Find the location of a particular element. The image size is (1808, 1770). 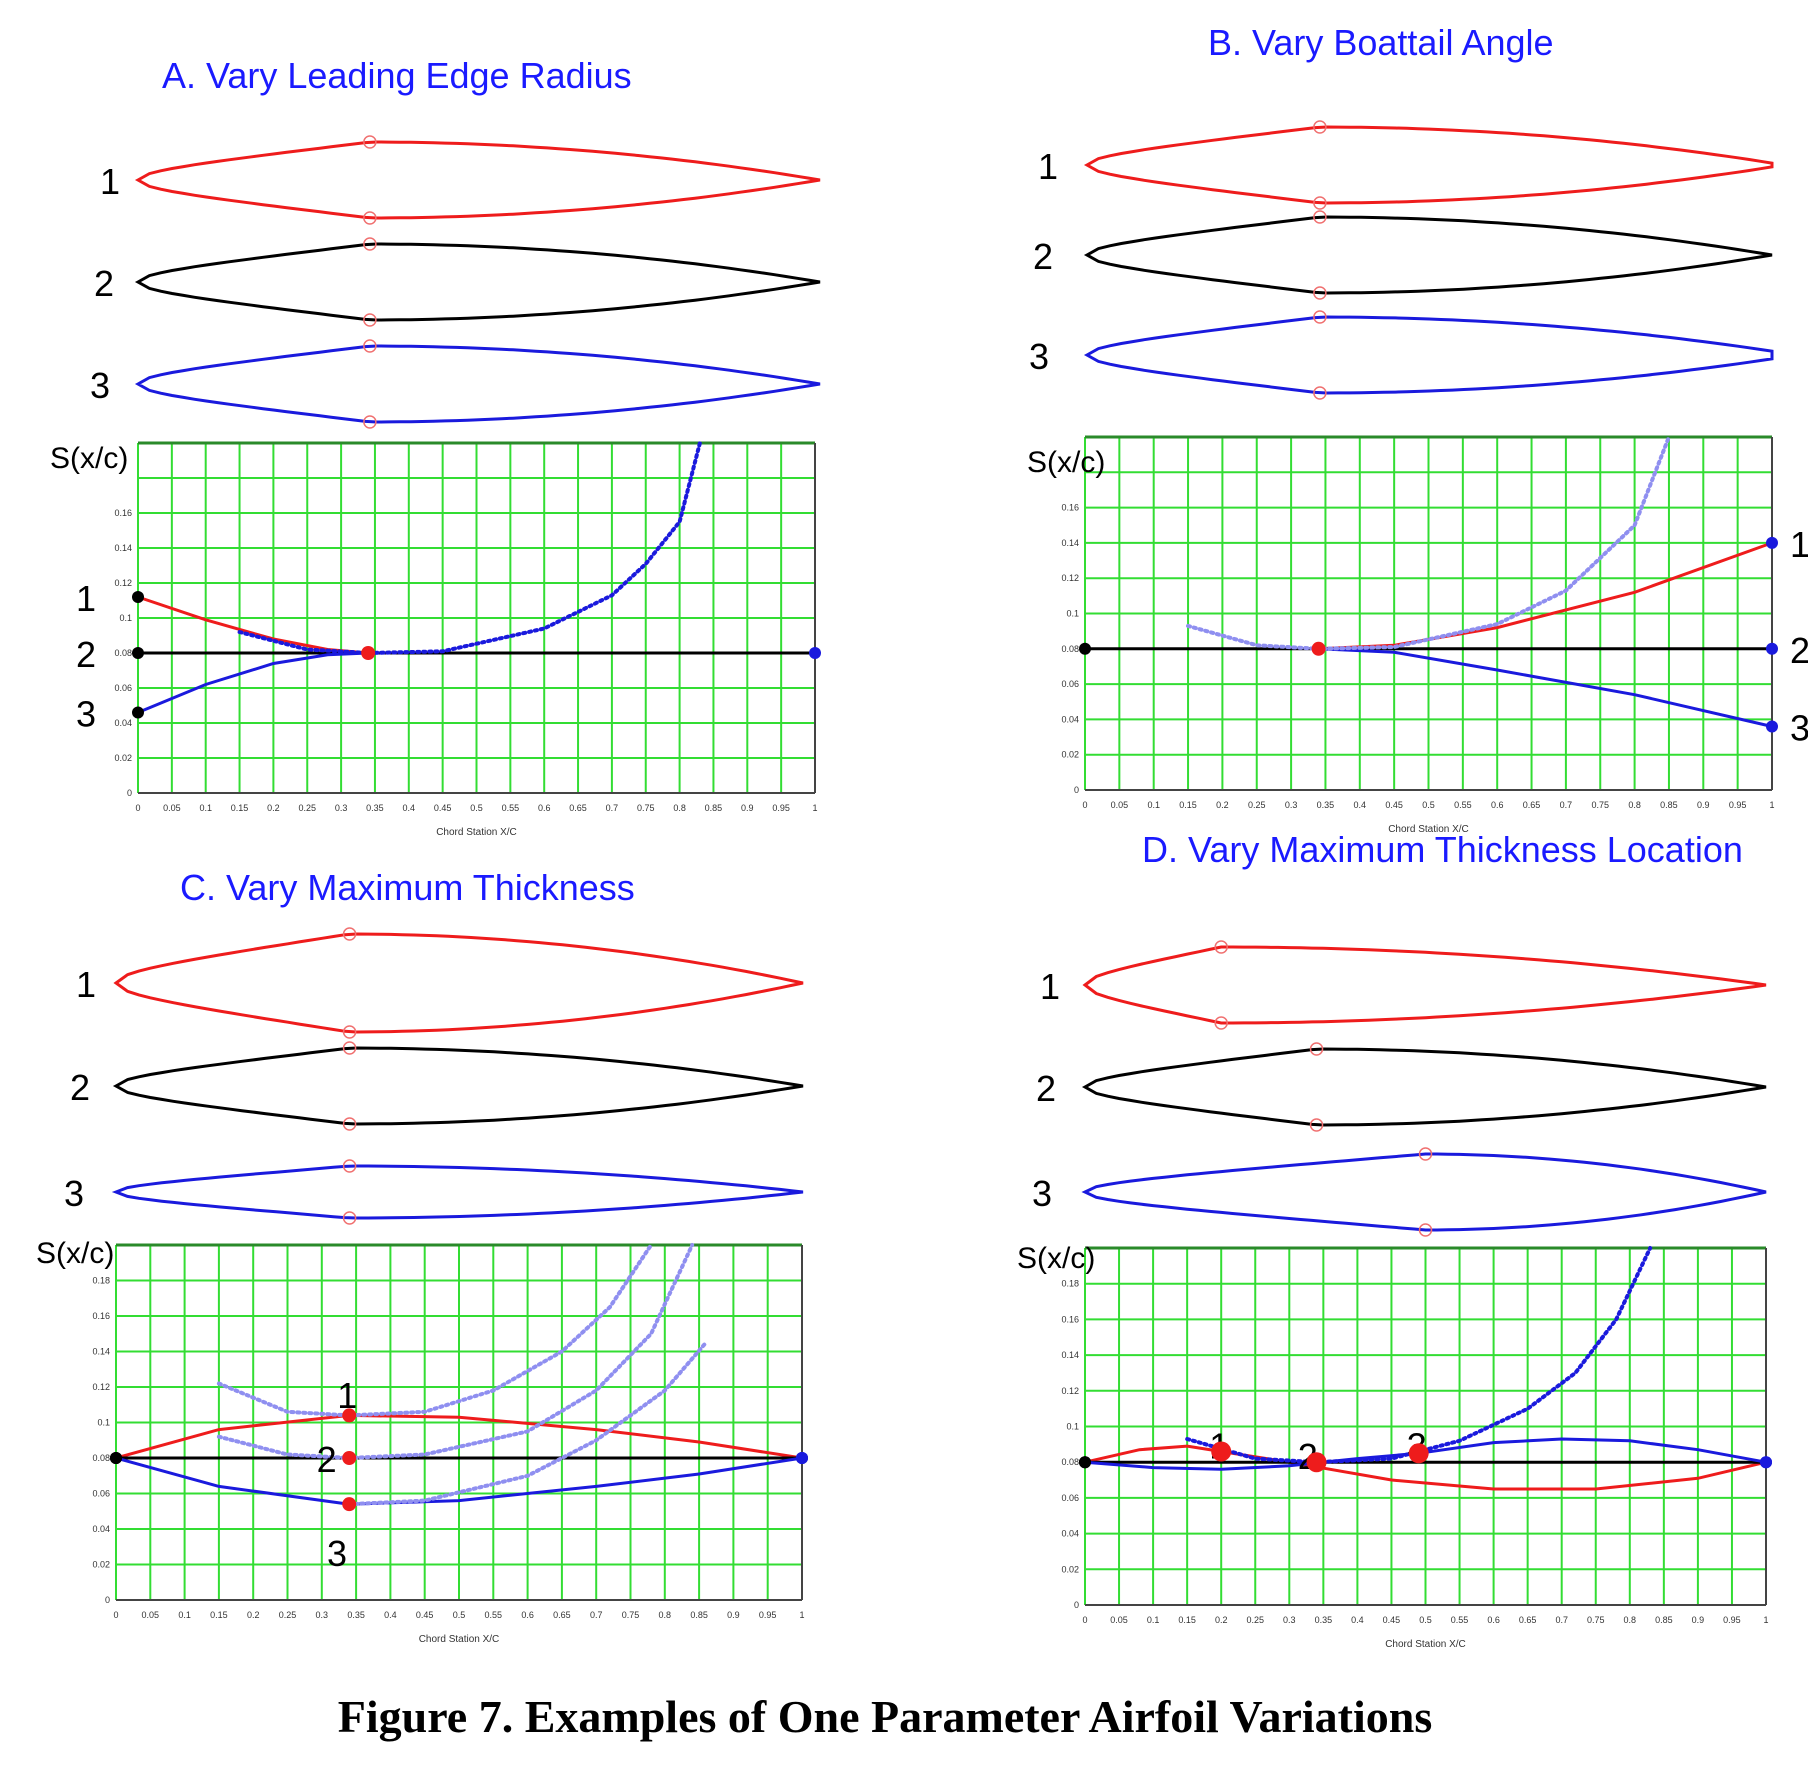

x-tick-label: 0.15 is located at coordinates (1187, 1620).